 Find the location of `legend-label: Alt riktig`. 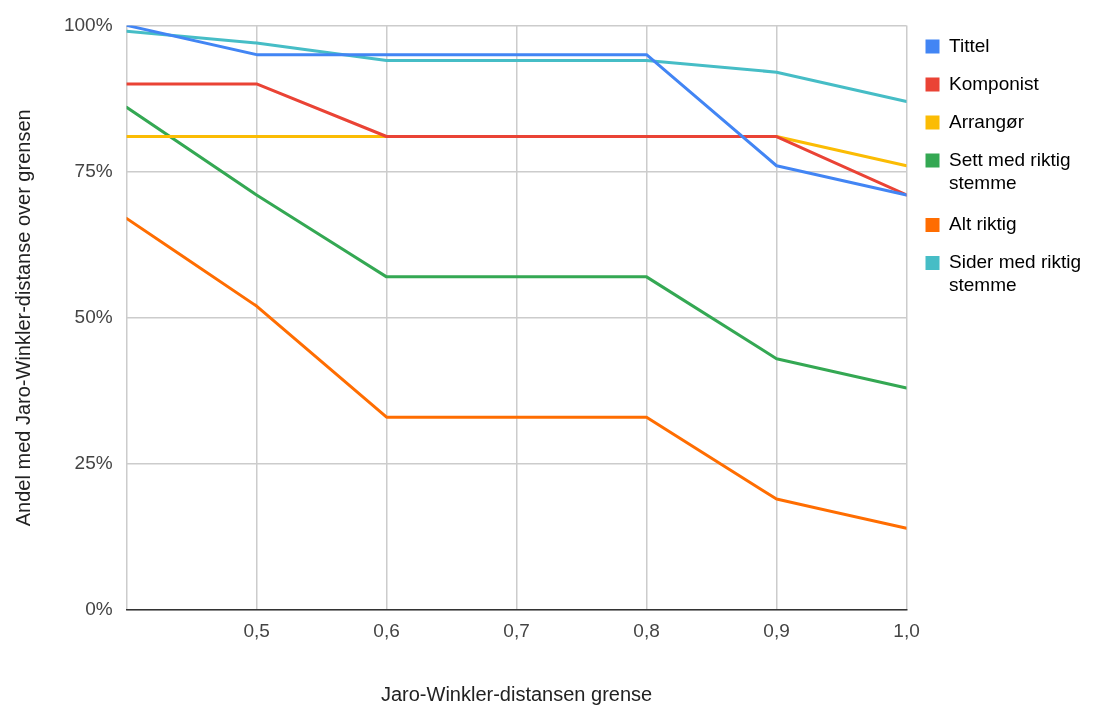

legend-label: Alt riktig is located at coordinates (983, 224).